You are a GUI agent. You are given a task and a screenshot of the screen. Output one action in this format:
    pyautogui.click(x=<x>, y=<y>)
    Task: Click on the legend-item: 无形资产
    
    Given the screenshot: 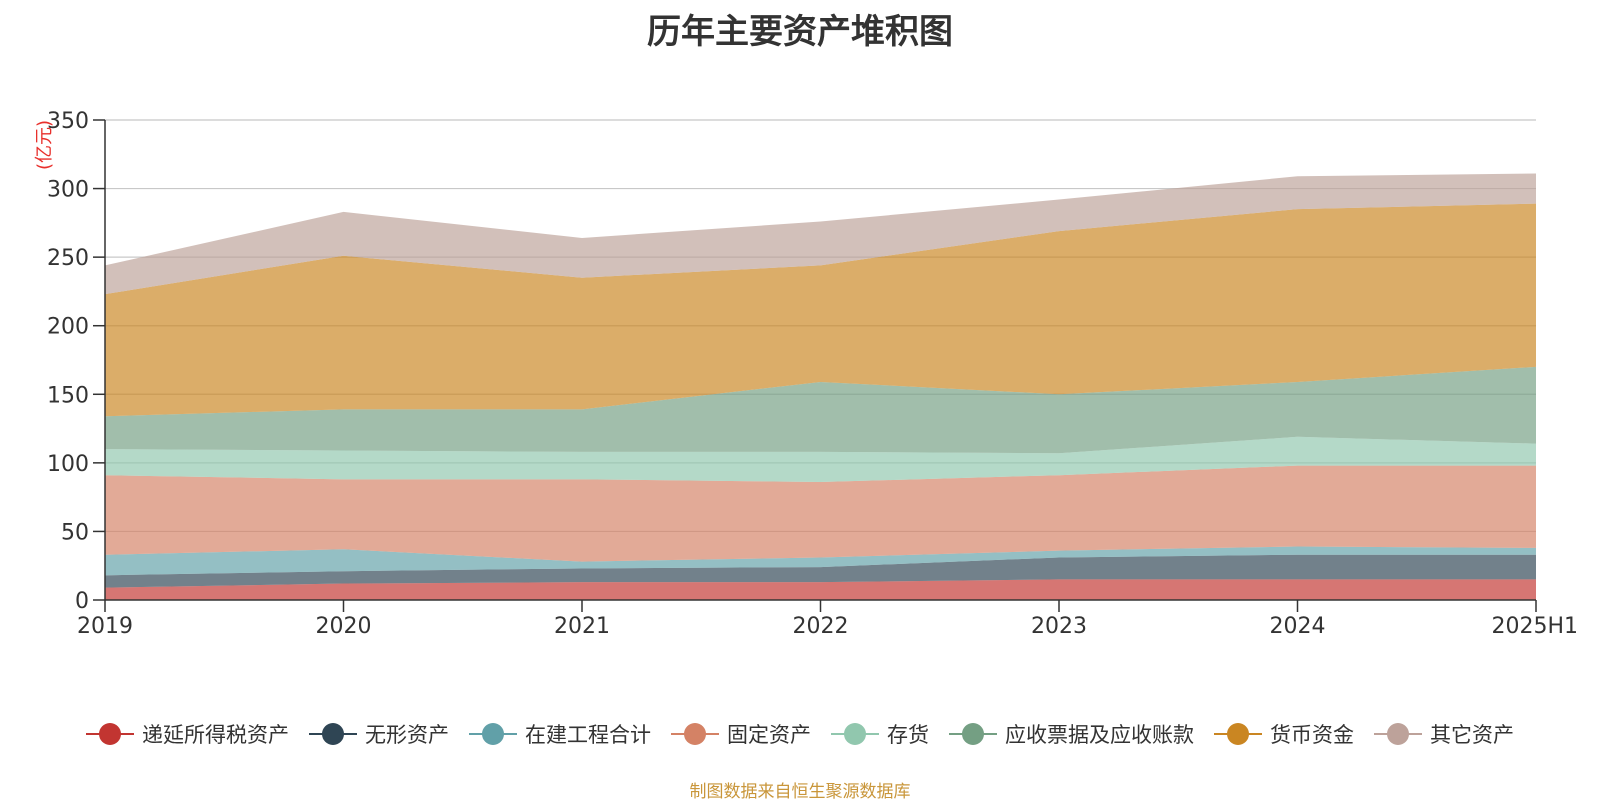 What is the action you would take?
    pyautogui.click(x=379, y=734)
    